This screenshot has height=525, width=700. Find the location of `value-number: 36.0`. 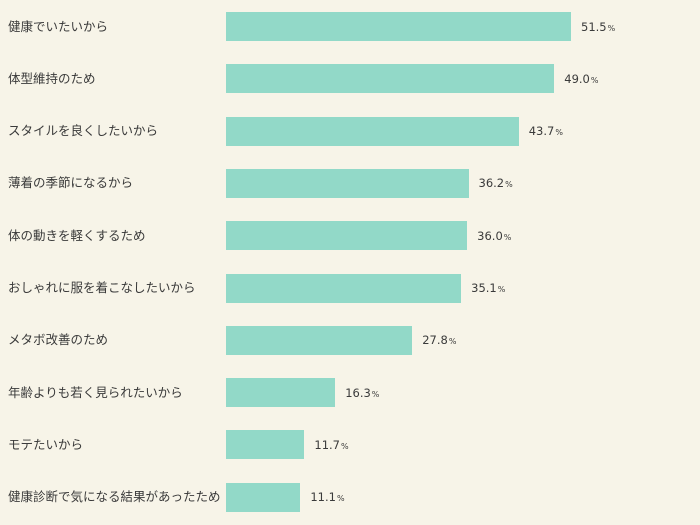

value-number: 36.0 is located at coordinates (490, 235).